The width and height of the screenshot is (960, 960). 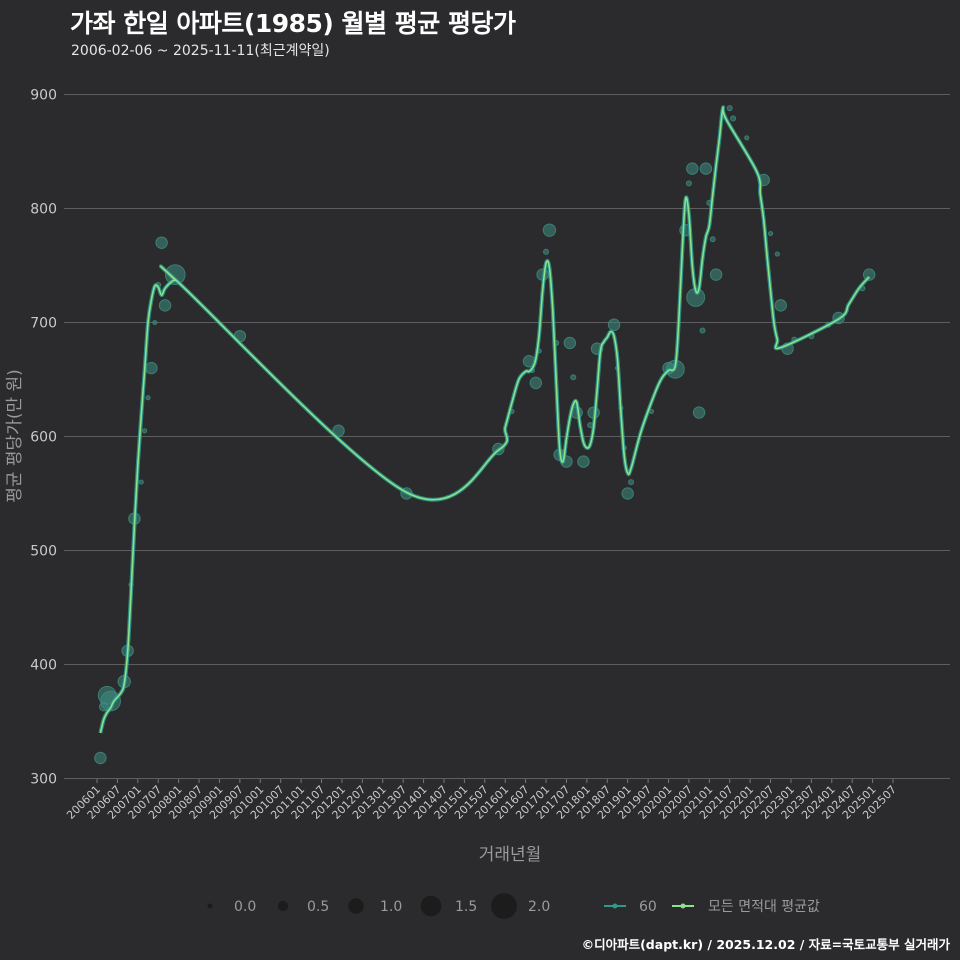 I want to click on y-tick-label: 700, so click(x=43, y=324).